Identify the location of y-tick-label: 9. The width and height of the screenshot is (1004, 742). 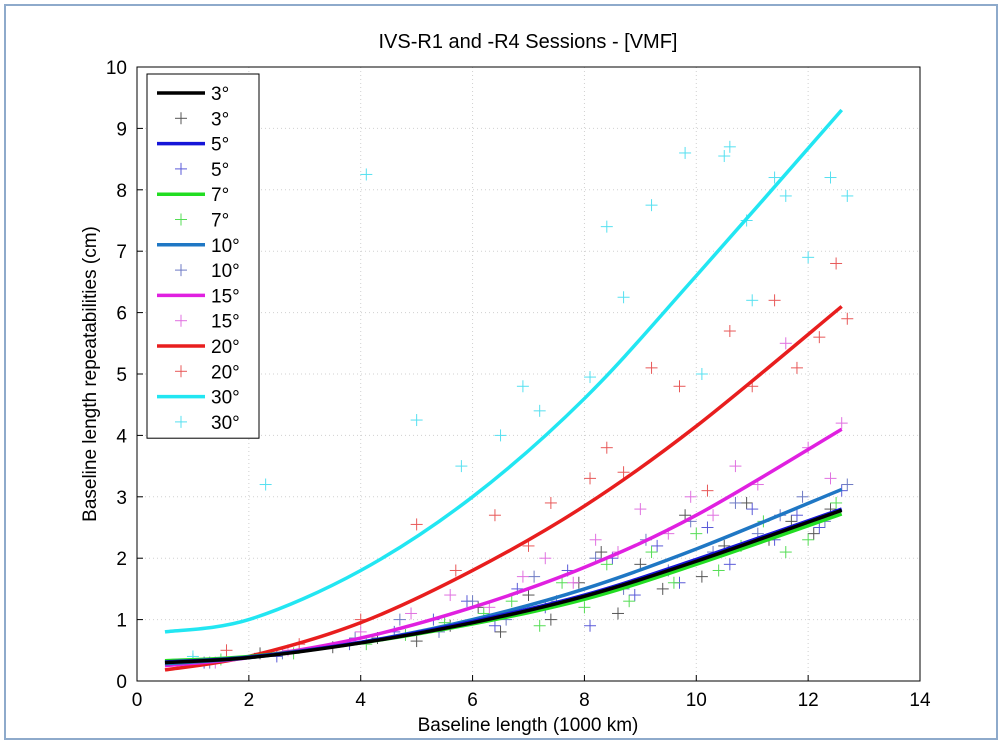
(121, 129).